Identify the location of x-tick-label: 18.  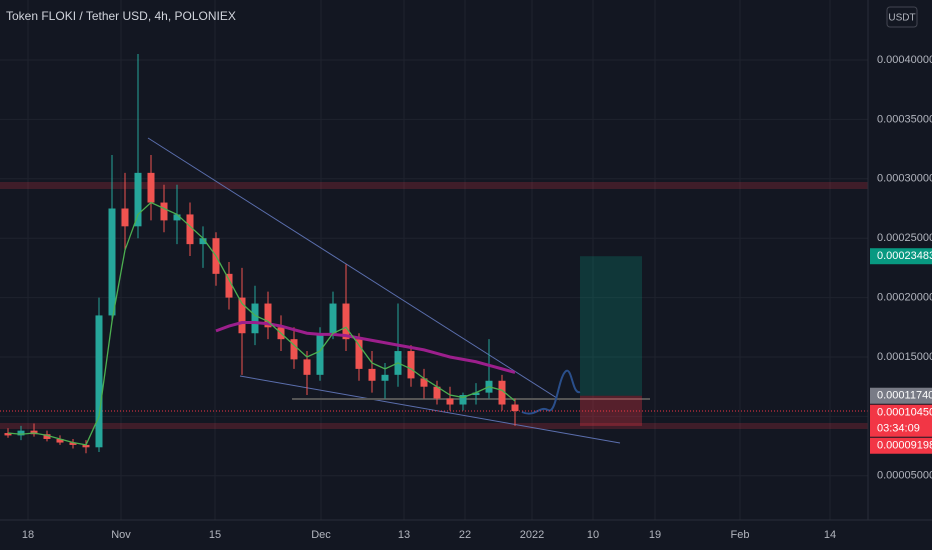
(28, 535).